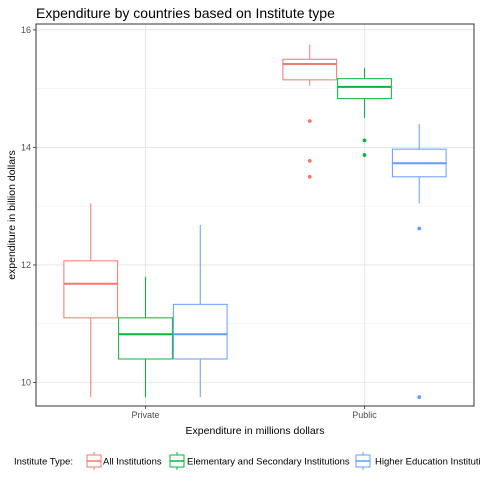 The height and width of the screenshot is (480, 480). I want to click on y-axis-title: expenditure in billion dollars, so click(12, 215).